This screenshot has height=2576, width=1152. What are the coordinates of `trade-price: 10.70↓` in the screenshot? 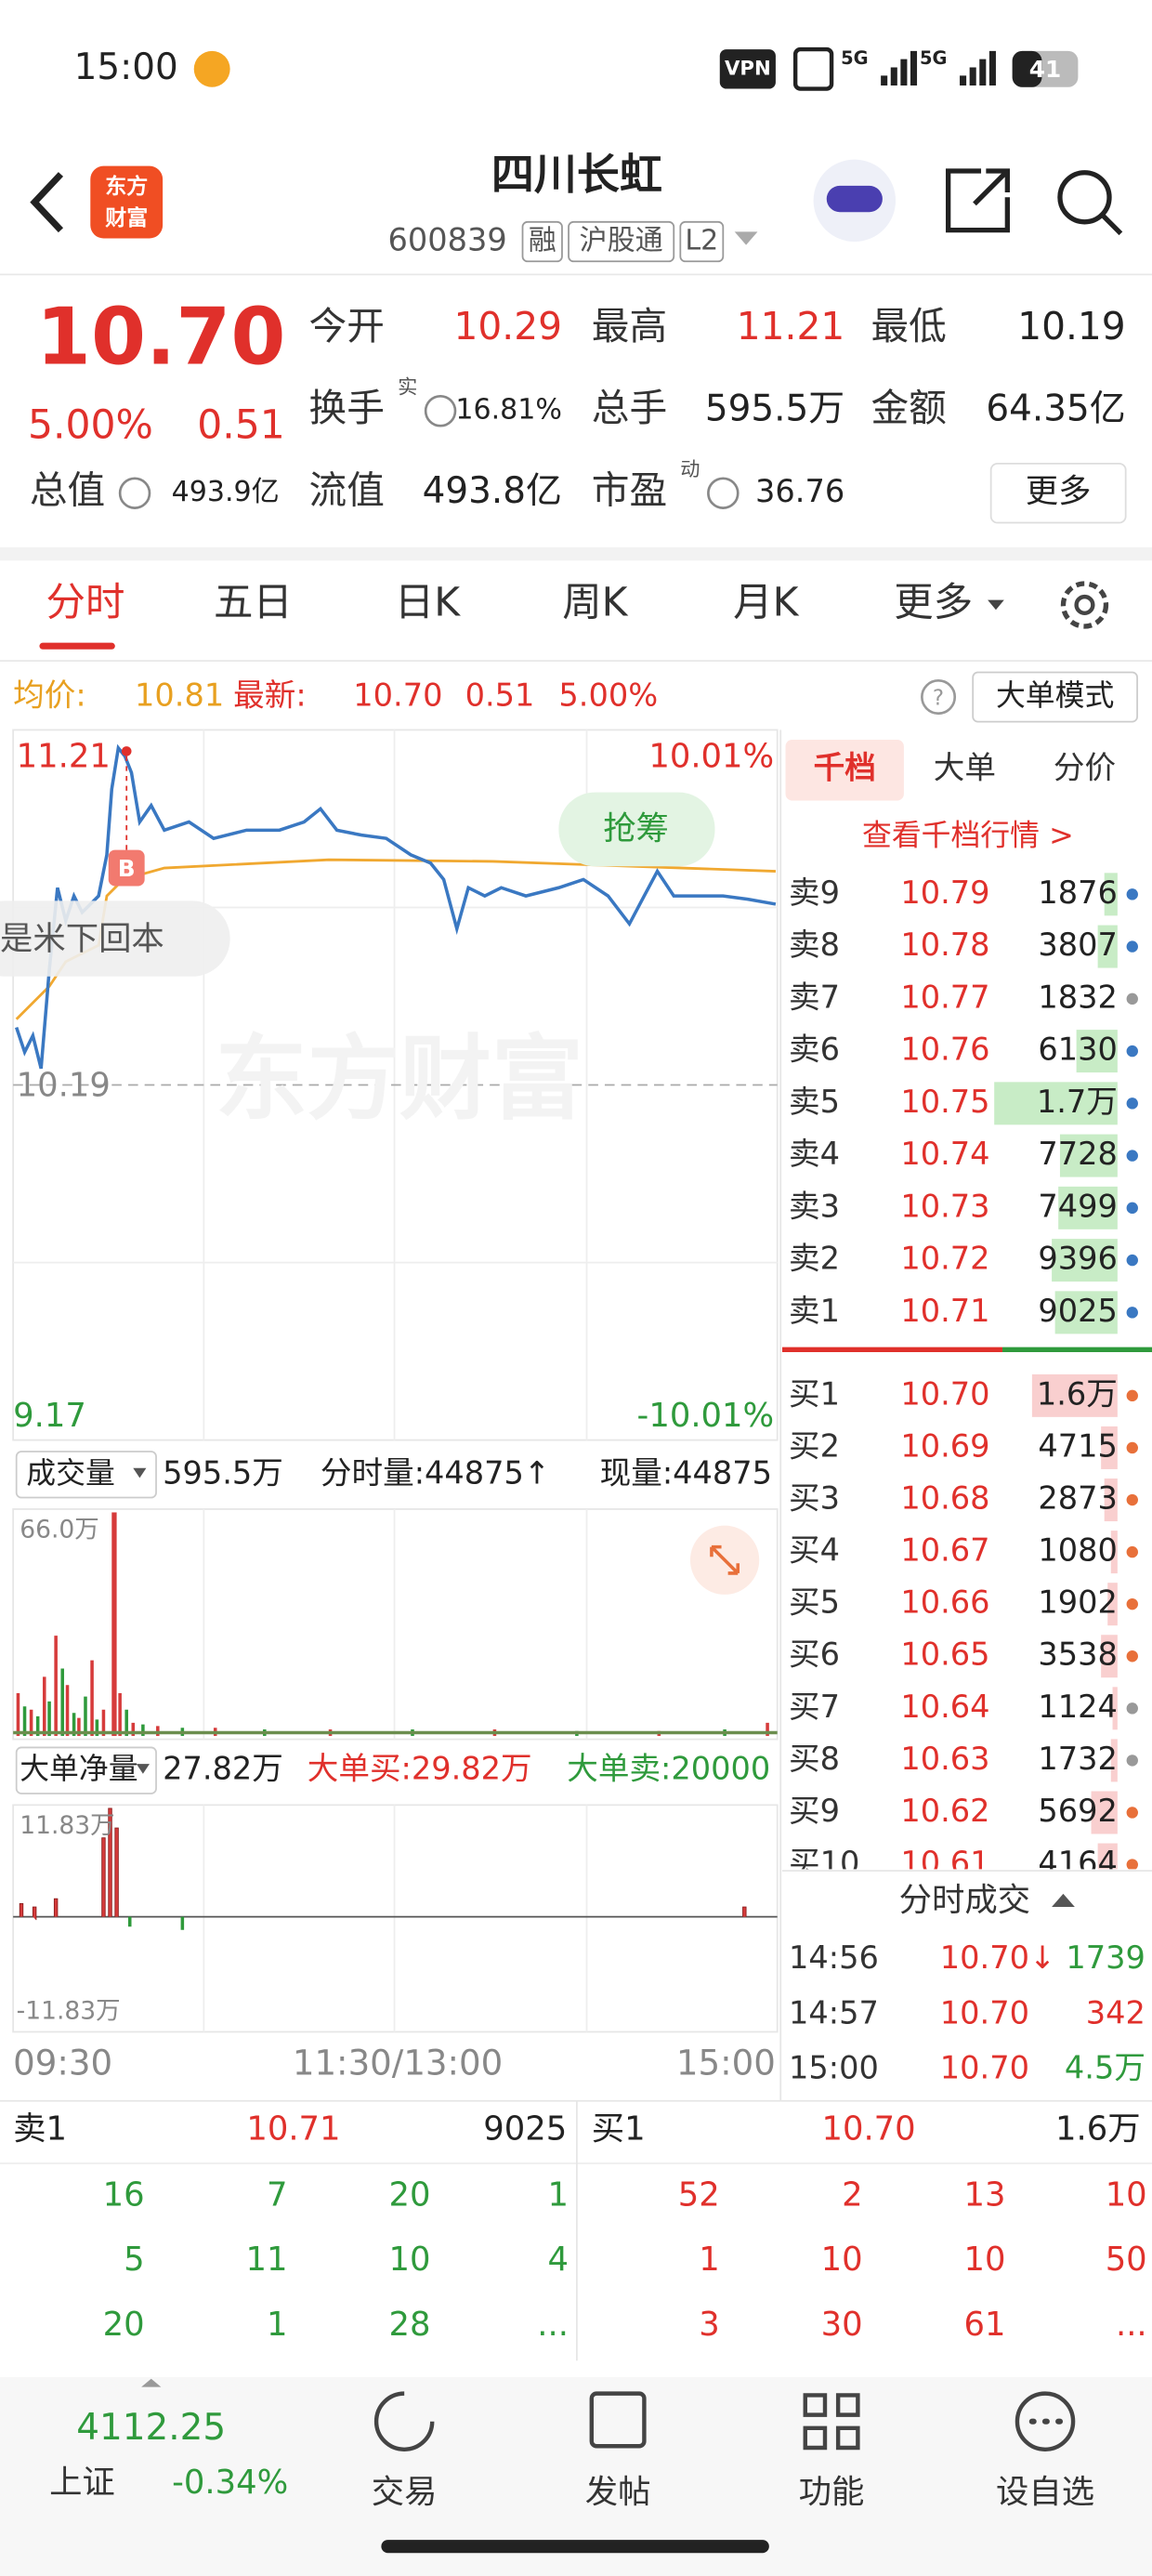 It's located at (997, 1957).